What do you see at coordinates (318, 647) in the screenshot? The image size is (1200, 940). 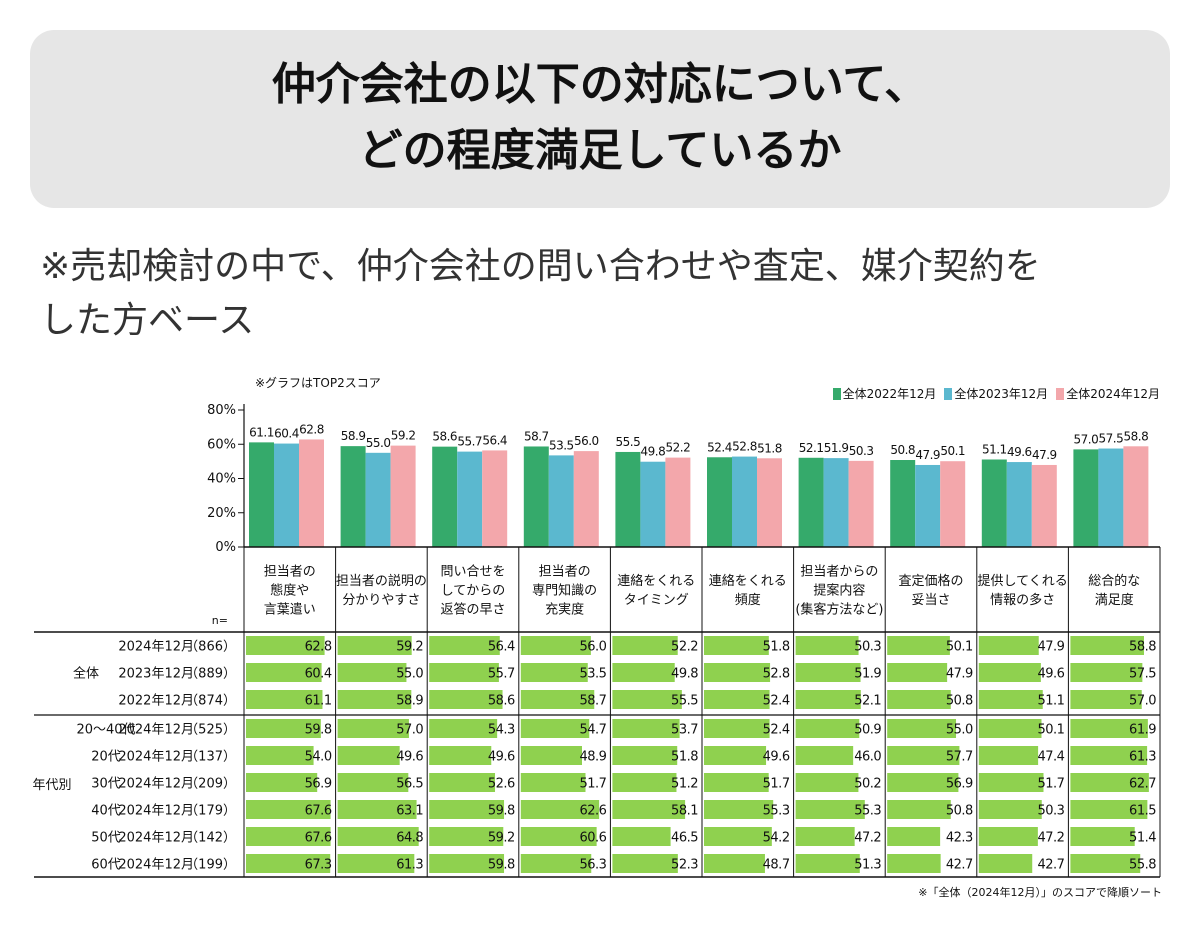 I see `table-value-label: 62.8` at bounding box center [318, 647].